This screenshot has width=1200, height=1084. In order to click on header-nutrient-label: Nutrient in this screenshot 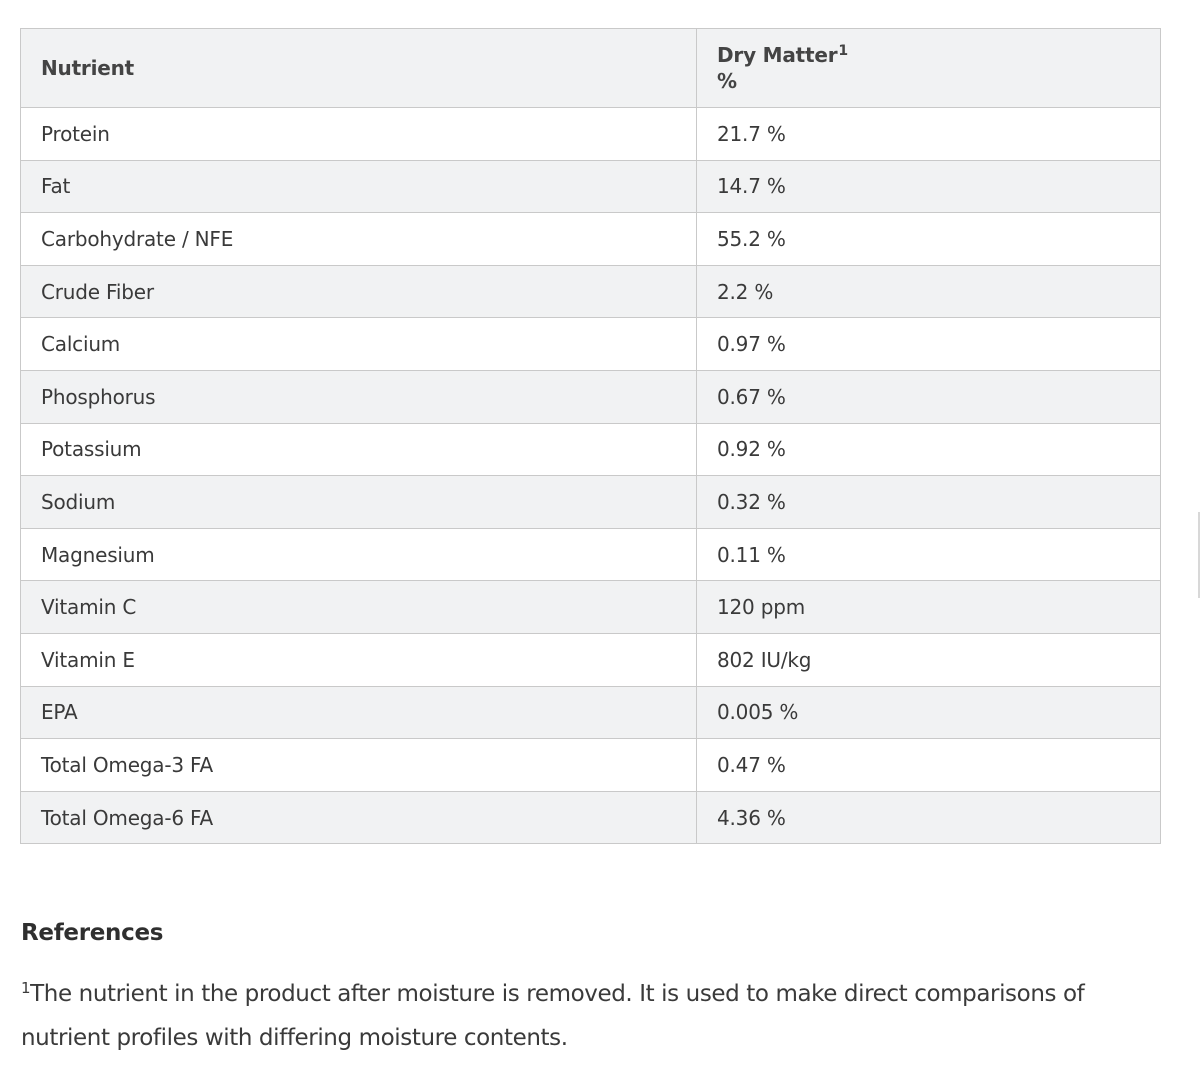, I will do `click(88, 68)`.